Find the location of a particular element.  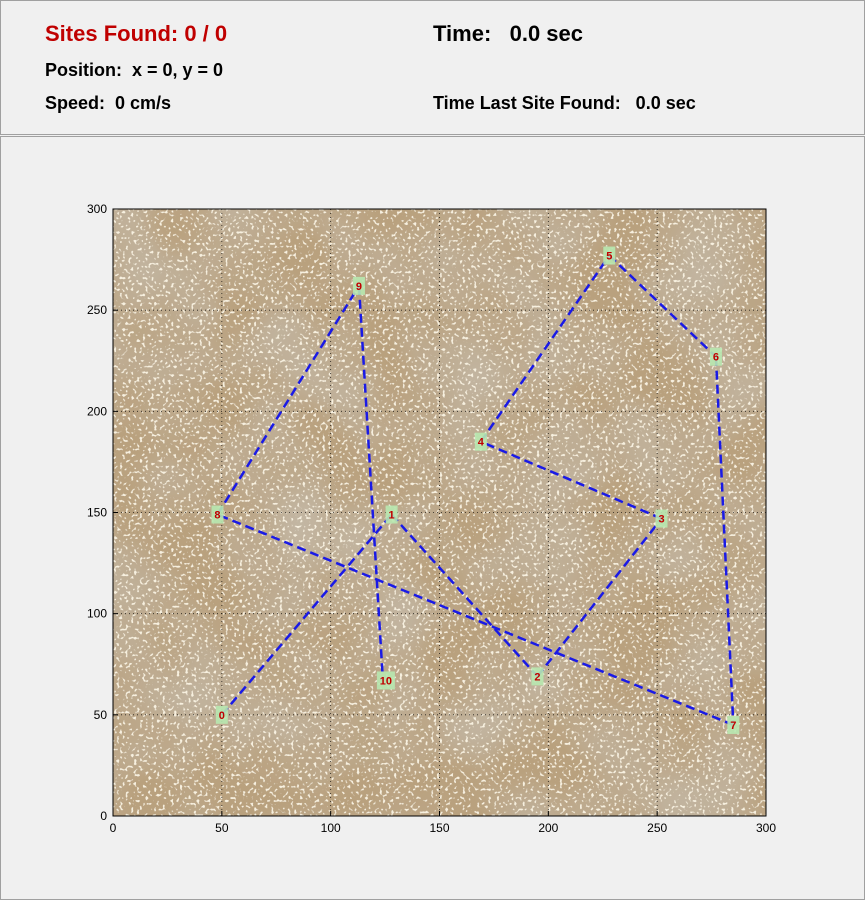

y-tick-label: 200 is located at coordinates (97, 411).